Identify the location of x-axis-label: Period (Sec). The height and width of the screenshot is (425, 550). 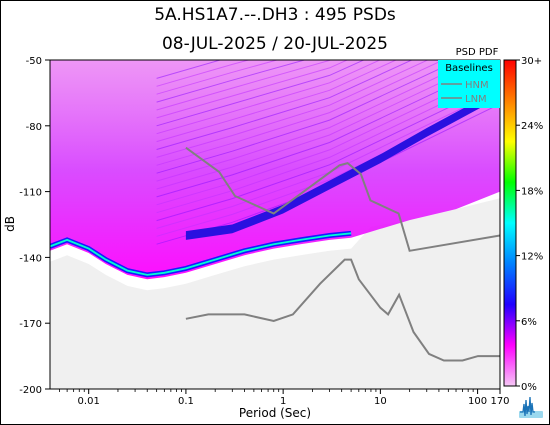
(275, 413).